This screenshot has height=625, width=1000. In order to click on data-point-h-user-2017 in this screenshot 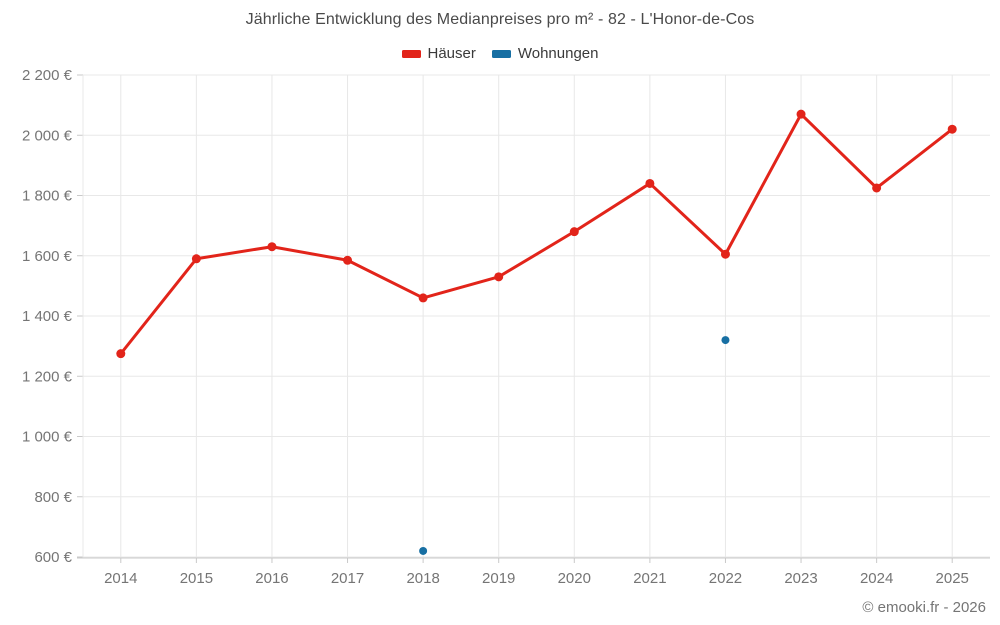, I will do `click(348, 260)`.